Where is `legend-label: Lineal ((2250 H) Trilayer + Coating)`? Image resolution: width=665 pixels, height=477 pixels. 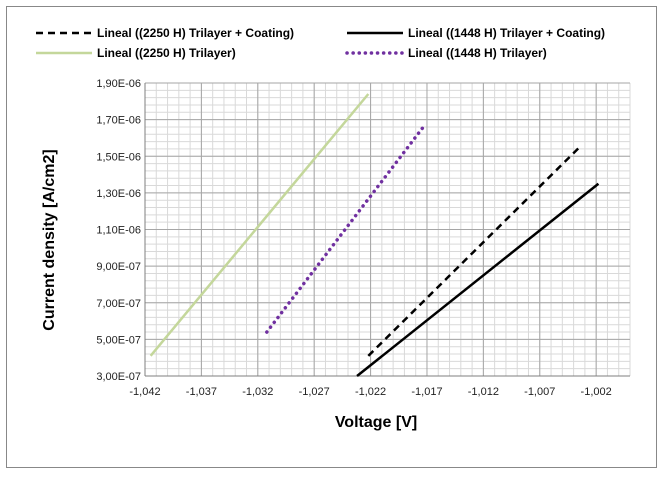 legend-label: Lineal ((2250 H) Trilayer + Coating) is located at coordinates (195, 33).